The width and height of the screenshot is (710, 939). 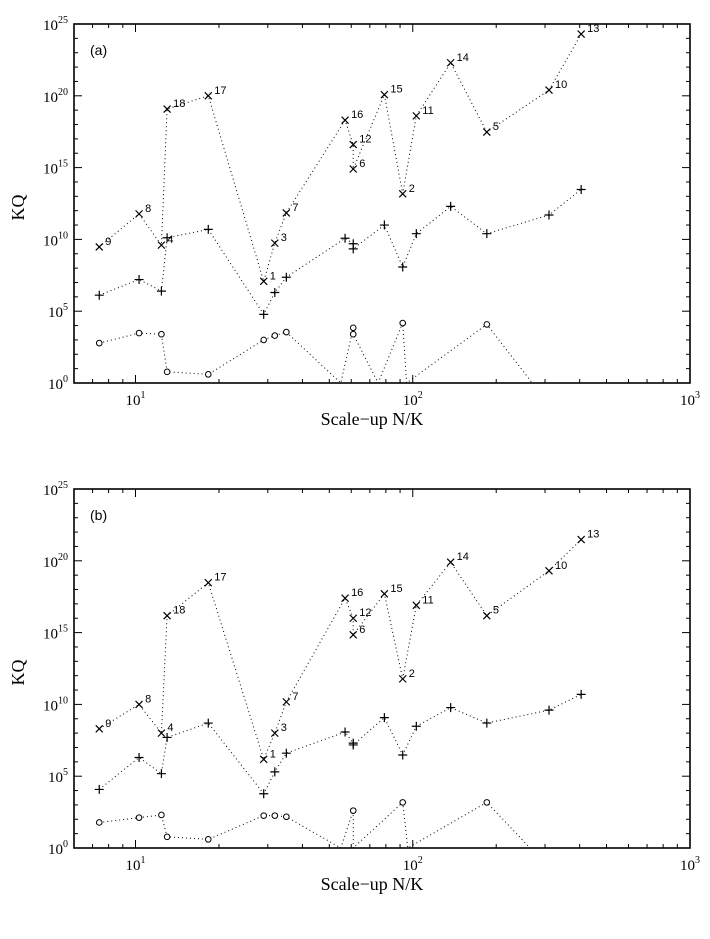 What do you see at coordinates (55, 168) in the screenshot?
I see `y-tick-label: 1015` at bounding box center [55, 168].